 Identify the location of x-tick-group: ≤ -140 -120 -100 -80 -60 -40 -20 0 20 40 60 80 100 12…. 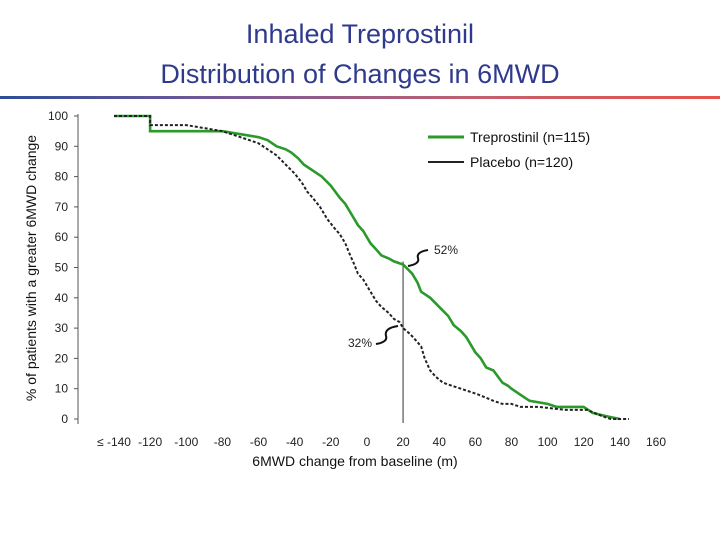
(381, 442).